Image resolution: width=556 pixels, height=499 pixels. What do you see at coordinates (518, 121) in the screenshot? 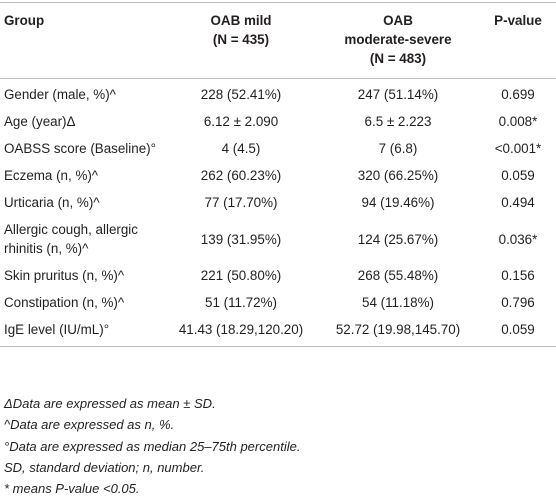
I see `cell: 0.008*` at bounding box center [518, 121].